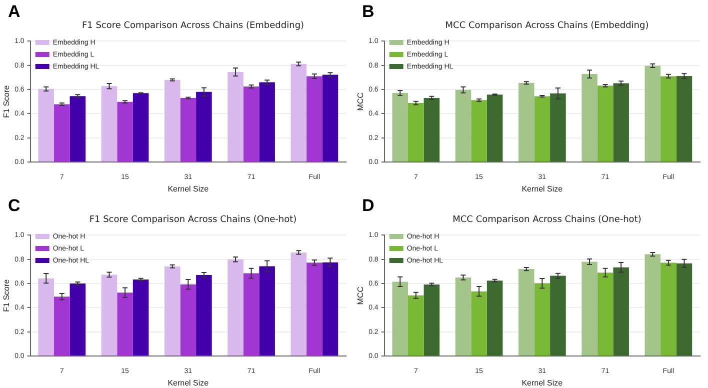  Describe the element at coordinates (547, 26) in the screenshot. I see `chart-title: MCC Comparison Across Chains (Embedding)` at that location.